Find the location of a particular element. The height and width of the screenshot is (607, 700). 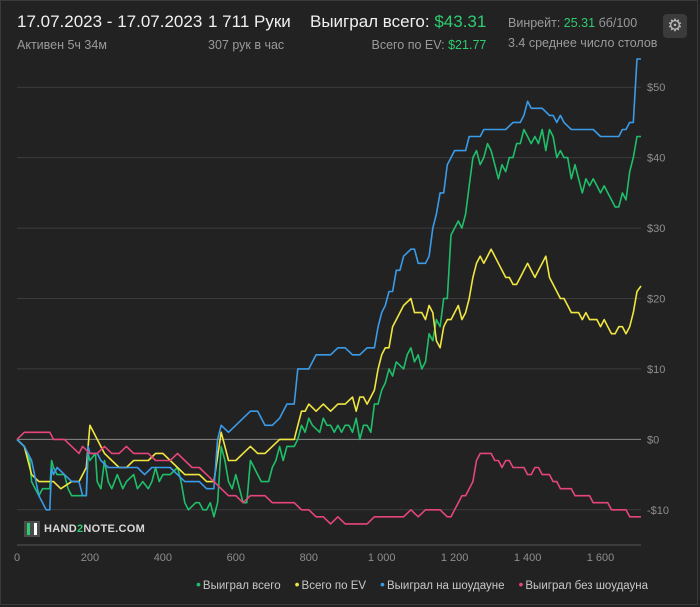

hands-count: 1 711 Руки is located at coordinates (249, 21).